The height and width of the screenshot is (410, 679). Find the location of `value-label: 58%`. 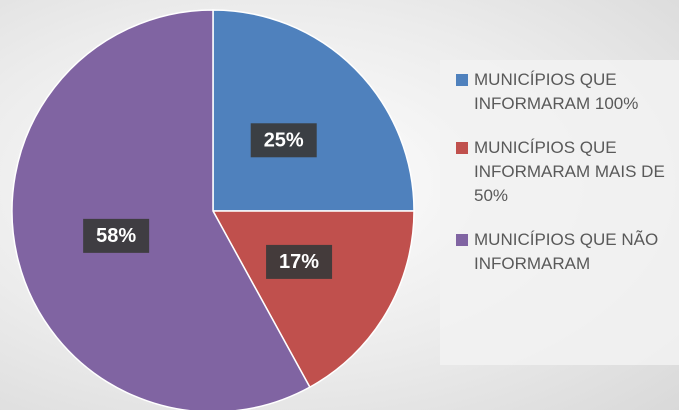

value-label: 58% is located at coordinates (116, 236).